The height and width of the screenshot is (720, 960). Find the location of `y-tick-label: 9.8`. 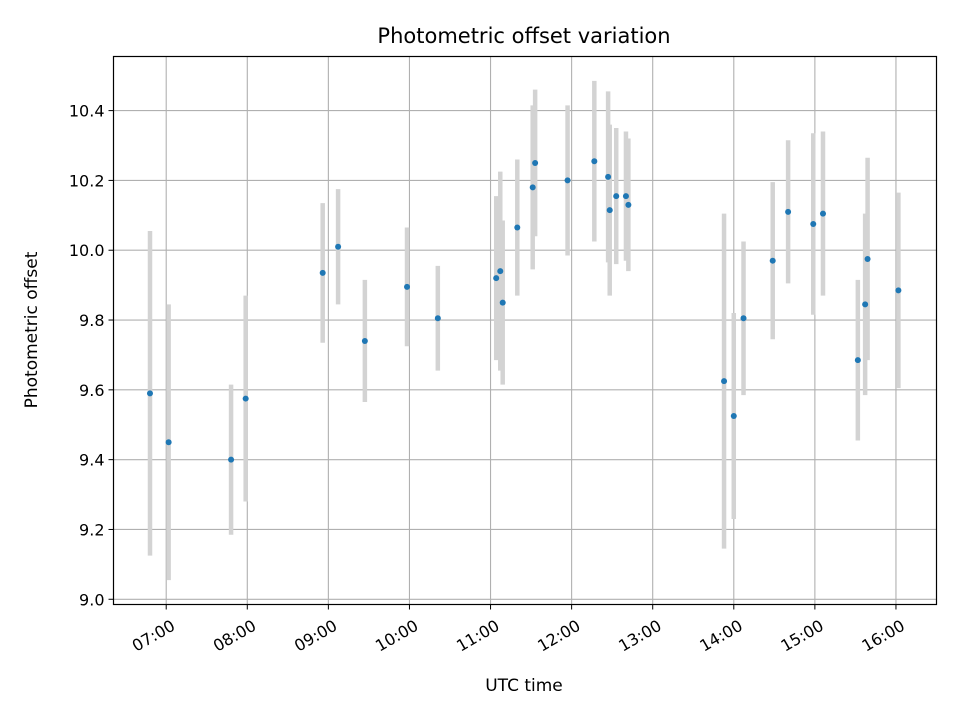

y-tick-label: 9.8 is located at coordinates (91, 320).